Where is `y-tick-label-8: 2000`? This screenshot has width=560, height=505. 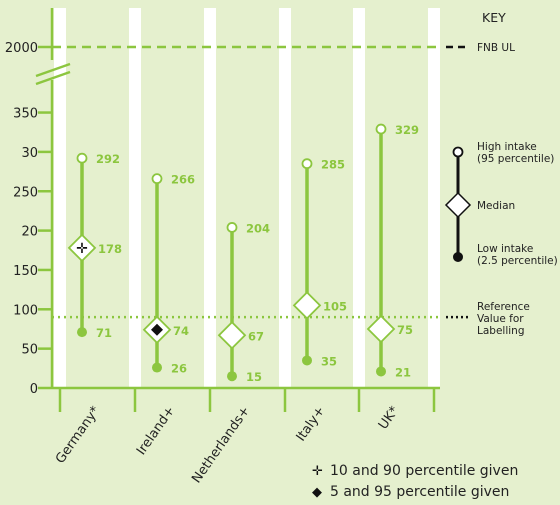 y-tick-label-8: 2000 is located at coordinates (21, 48).